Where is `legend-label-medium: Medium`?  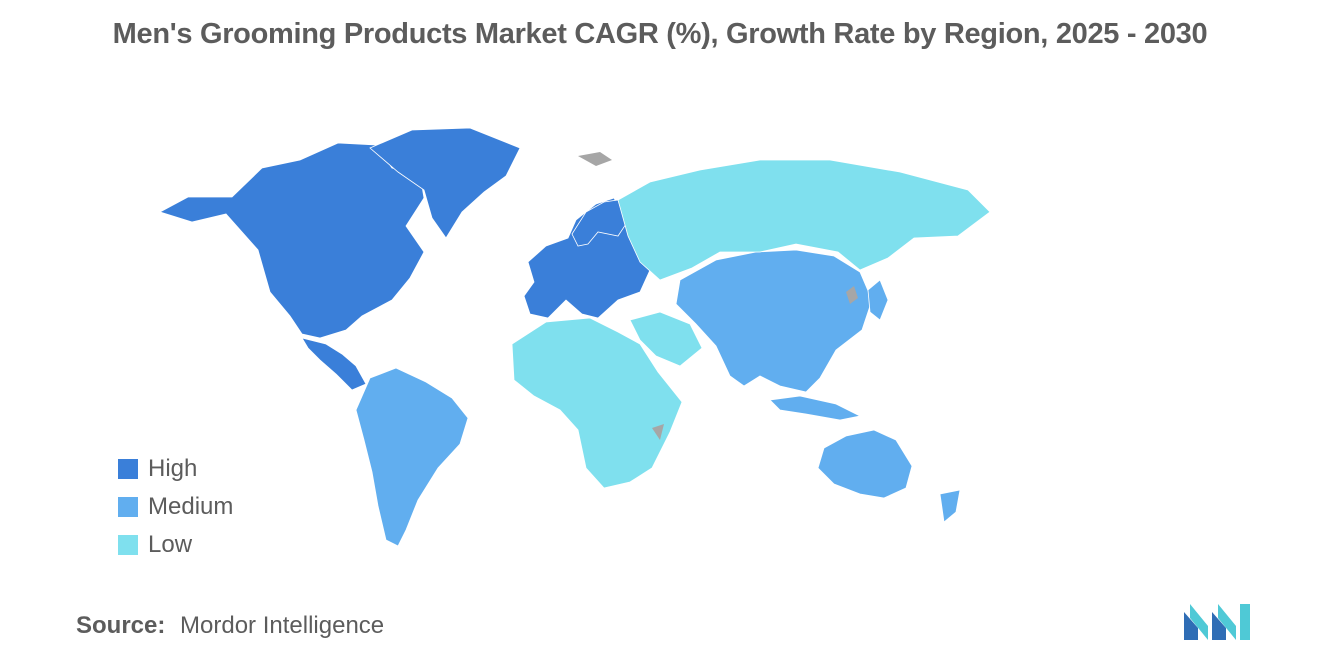
legend-label-medium: Medium is located at coordinates (191, 506).